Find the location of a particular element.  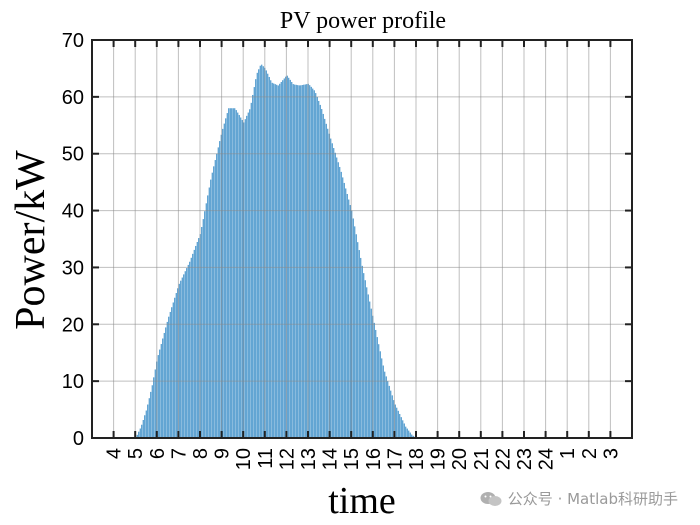

wechat-icon is located at coordinates (491, 498).